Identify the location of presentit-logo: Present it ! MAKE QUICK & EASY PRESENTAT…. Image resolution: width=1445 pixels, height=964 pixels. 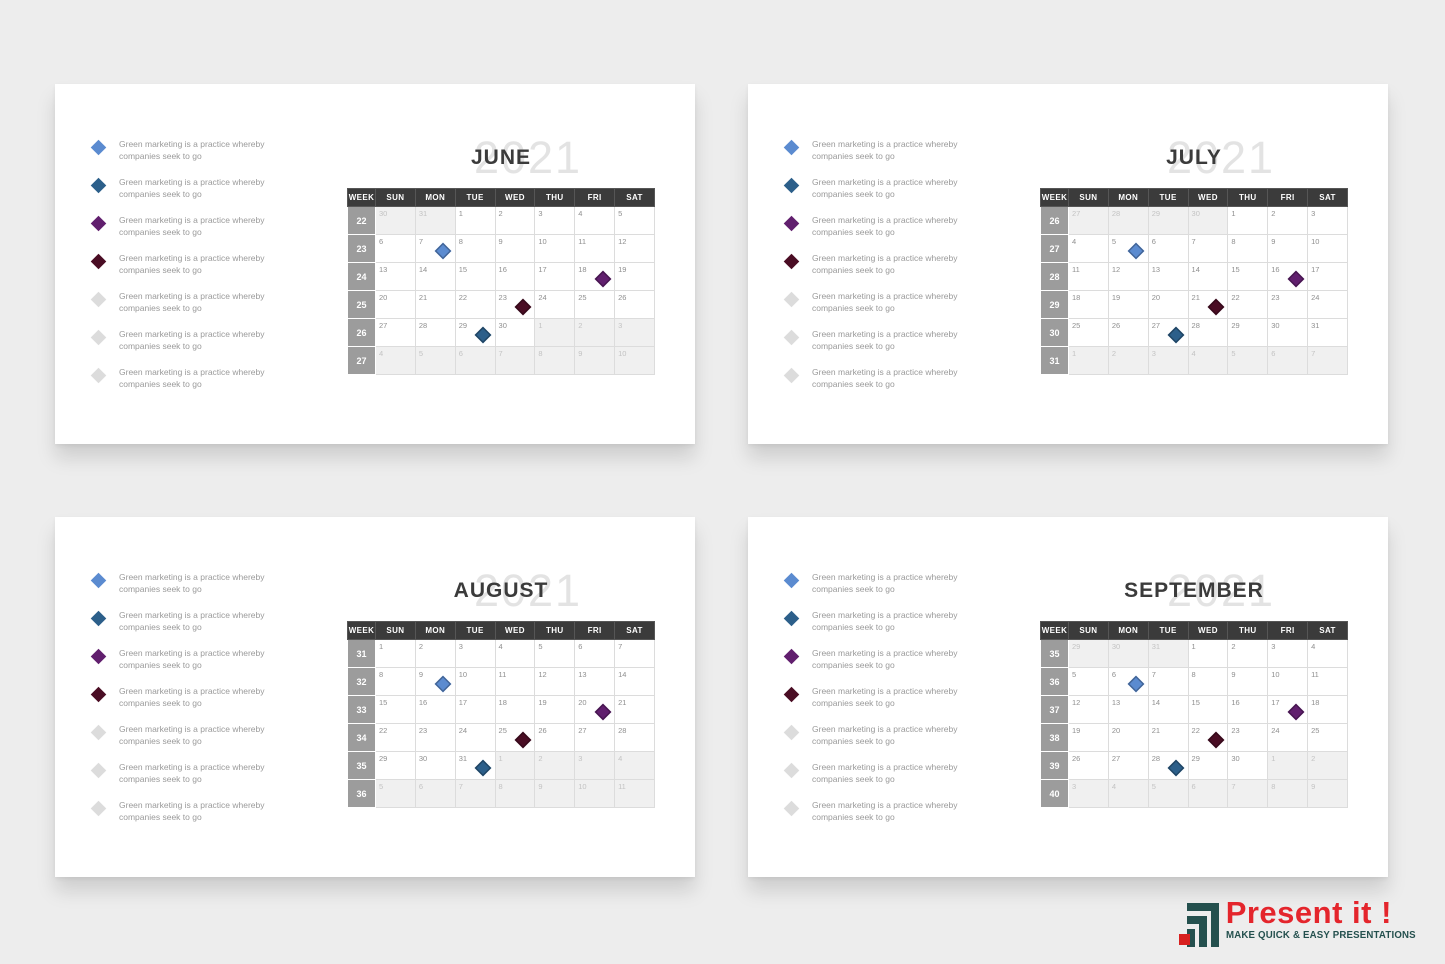
(1305, 924).